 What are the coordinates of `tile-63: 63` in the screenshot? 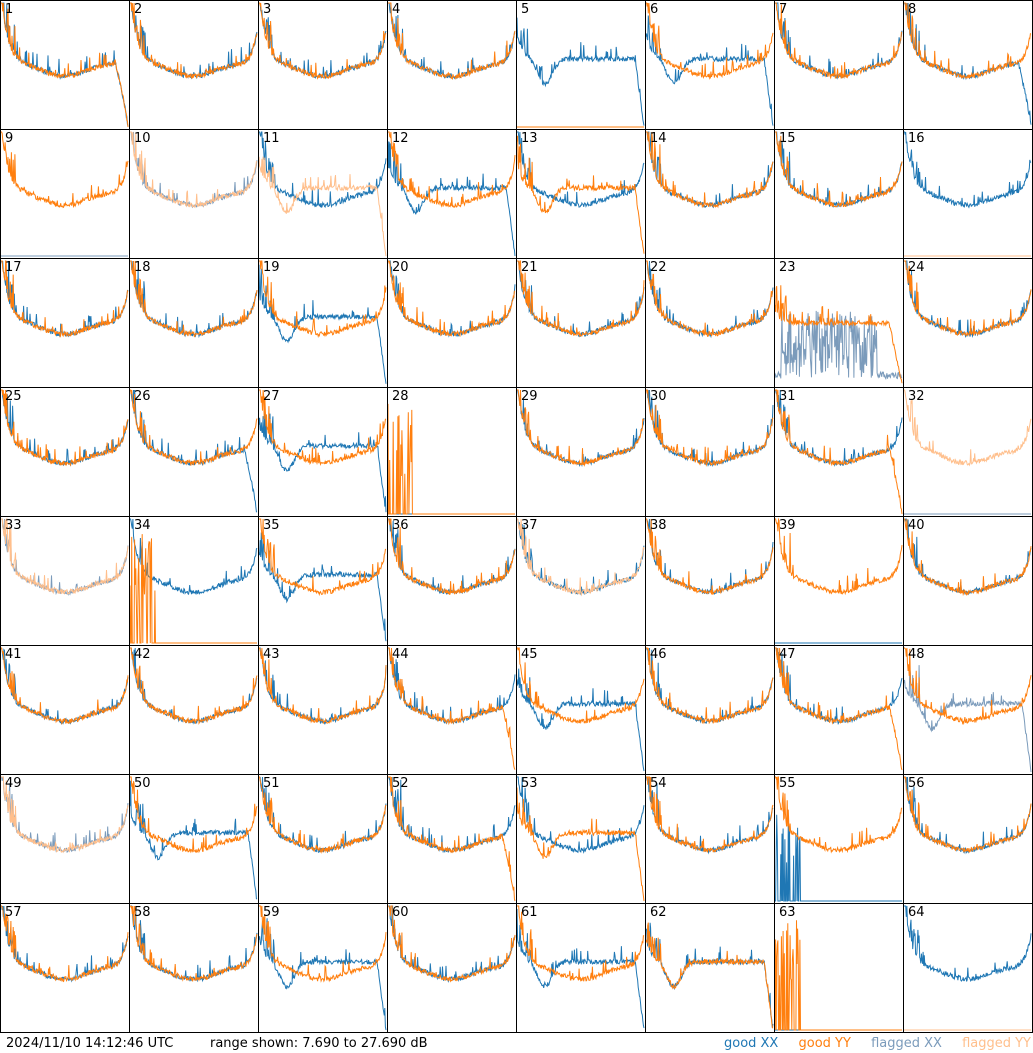 It's located at (839, 968).